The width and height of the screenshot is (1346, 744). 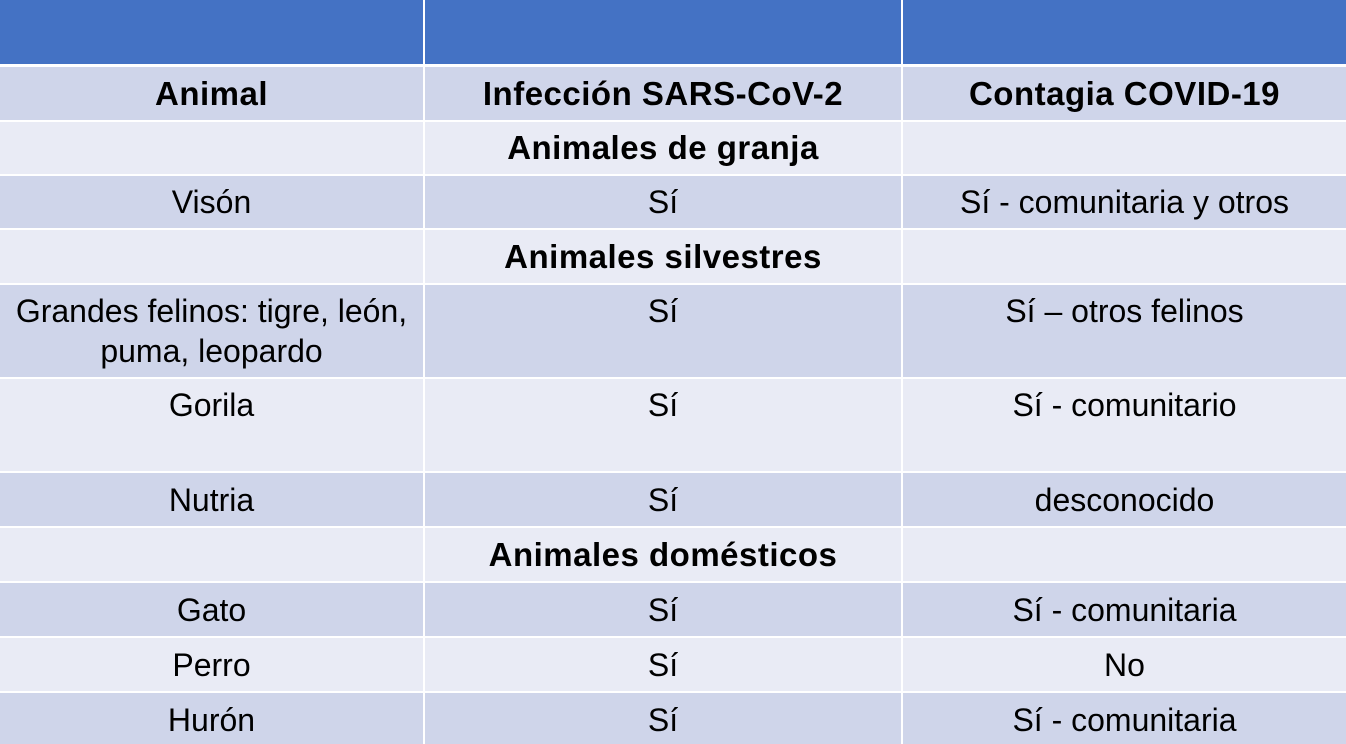 I want to click on table-row: Perro Sí No, so click(x=673, y=665).